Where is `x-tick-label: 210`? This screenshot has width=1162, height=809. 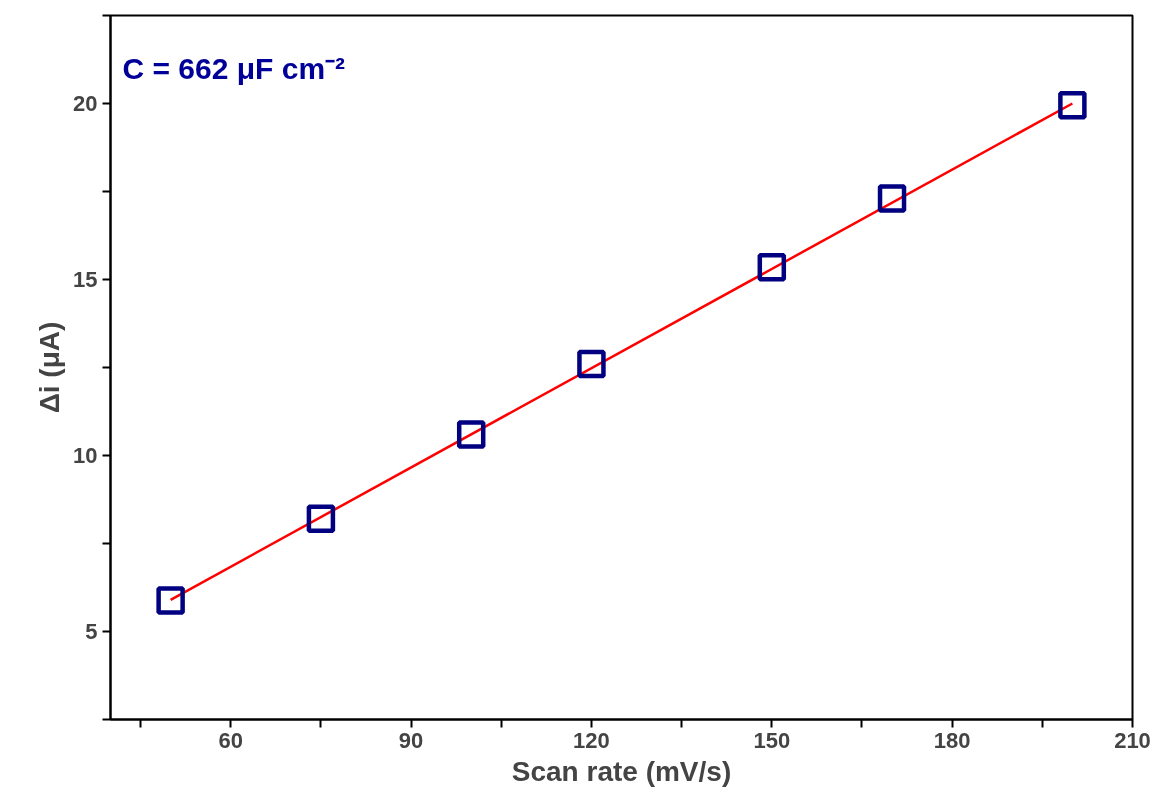
x-tick-label: 210 is located at coordinates (1132, 740).